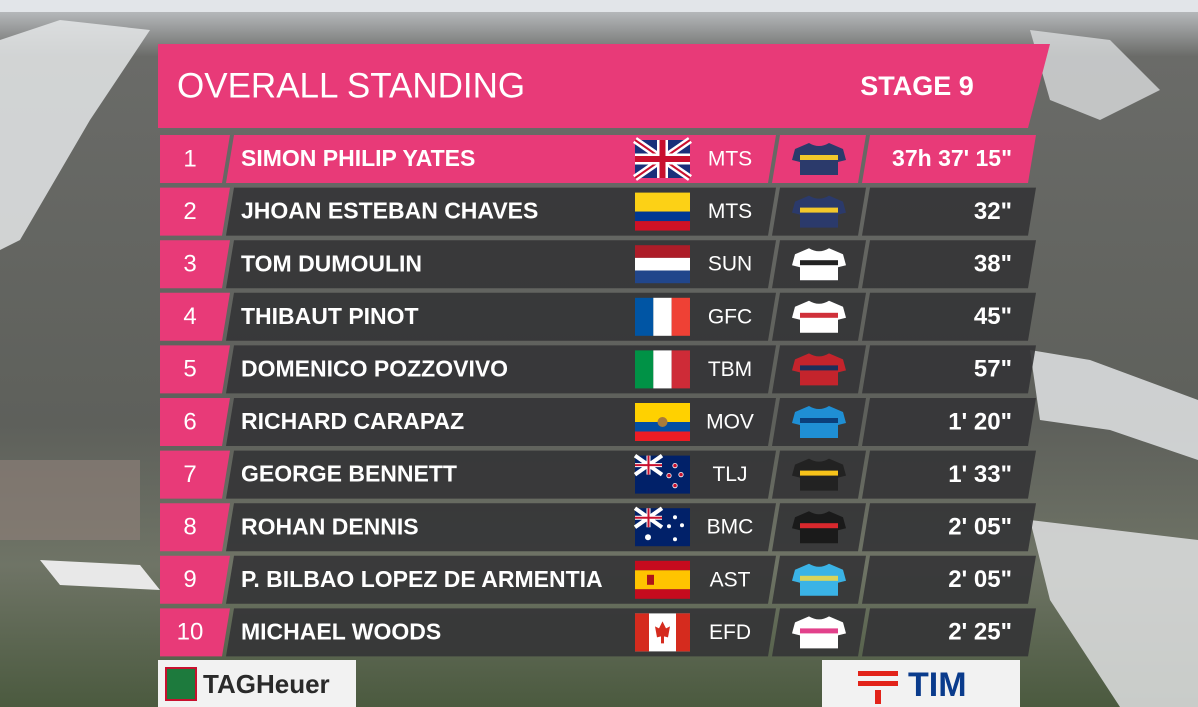  Describe the element at coordinates (980, 632) in the screenshot. I see `time: 2' 25"` at that location.